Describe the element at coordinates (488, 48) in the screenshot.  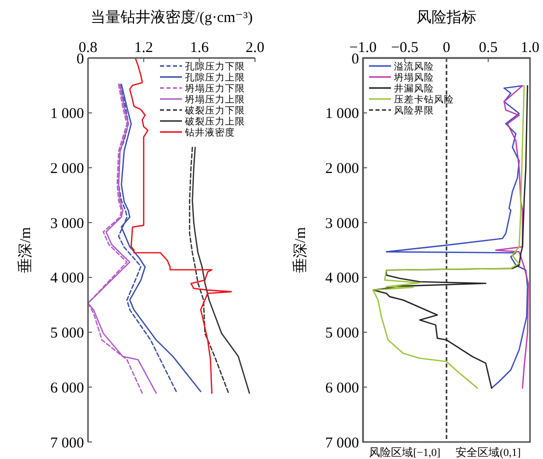
I see `x-tick-label: 0.5` at that location.